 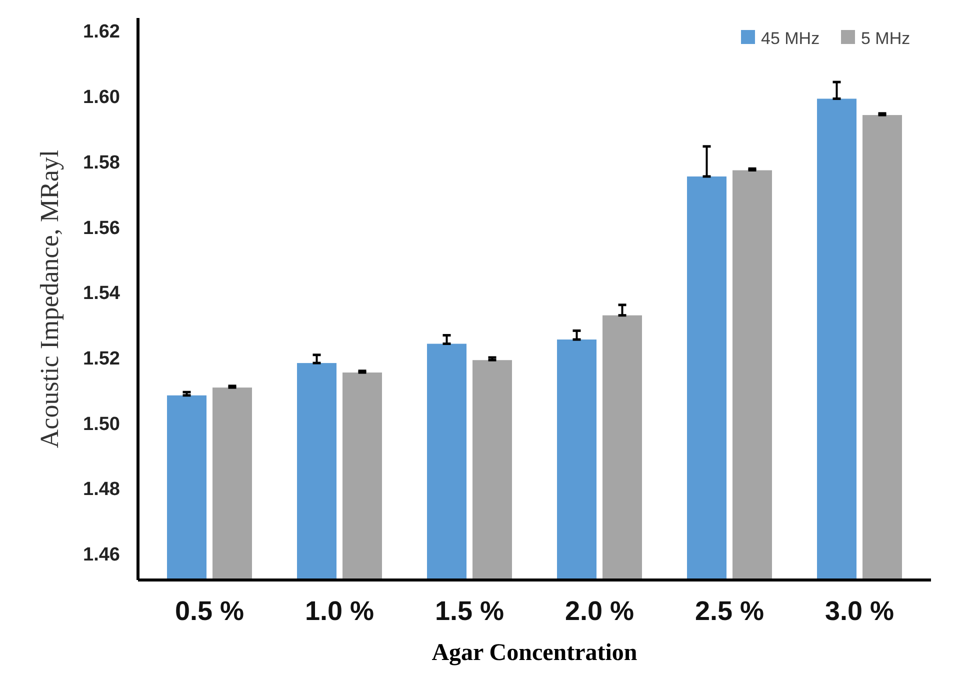 I want to click on x-tick-label: 0.5 %, so click(x=209, y=611).